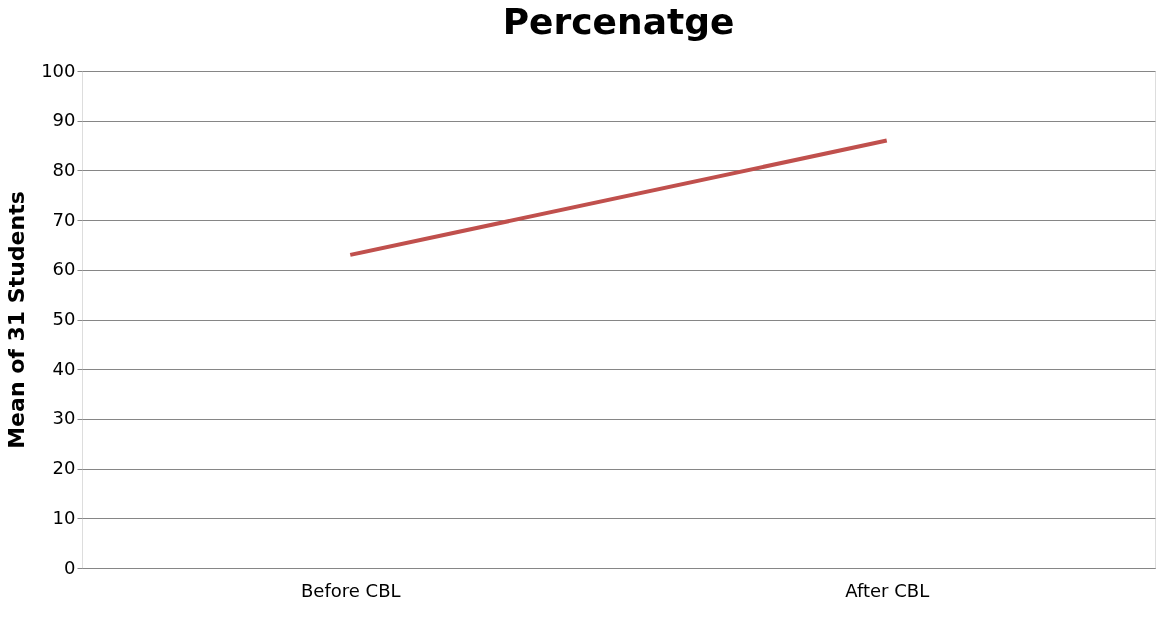 This screenshot has width=1170, height=619. Describe the element at coordinates (64, 418) in the screenshot. I see `y-tick-label: 30` at that location.